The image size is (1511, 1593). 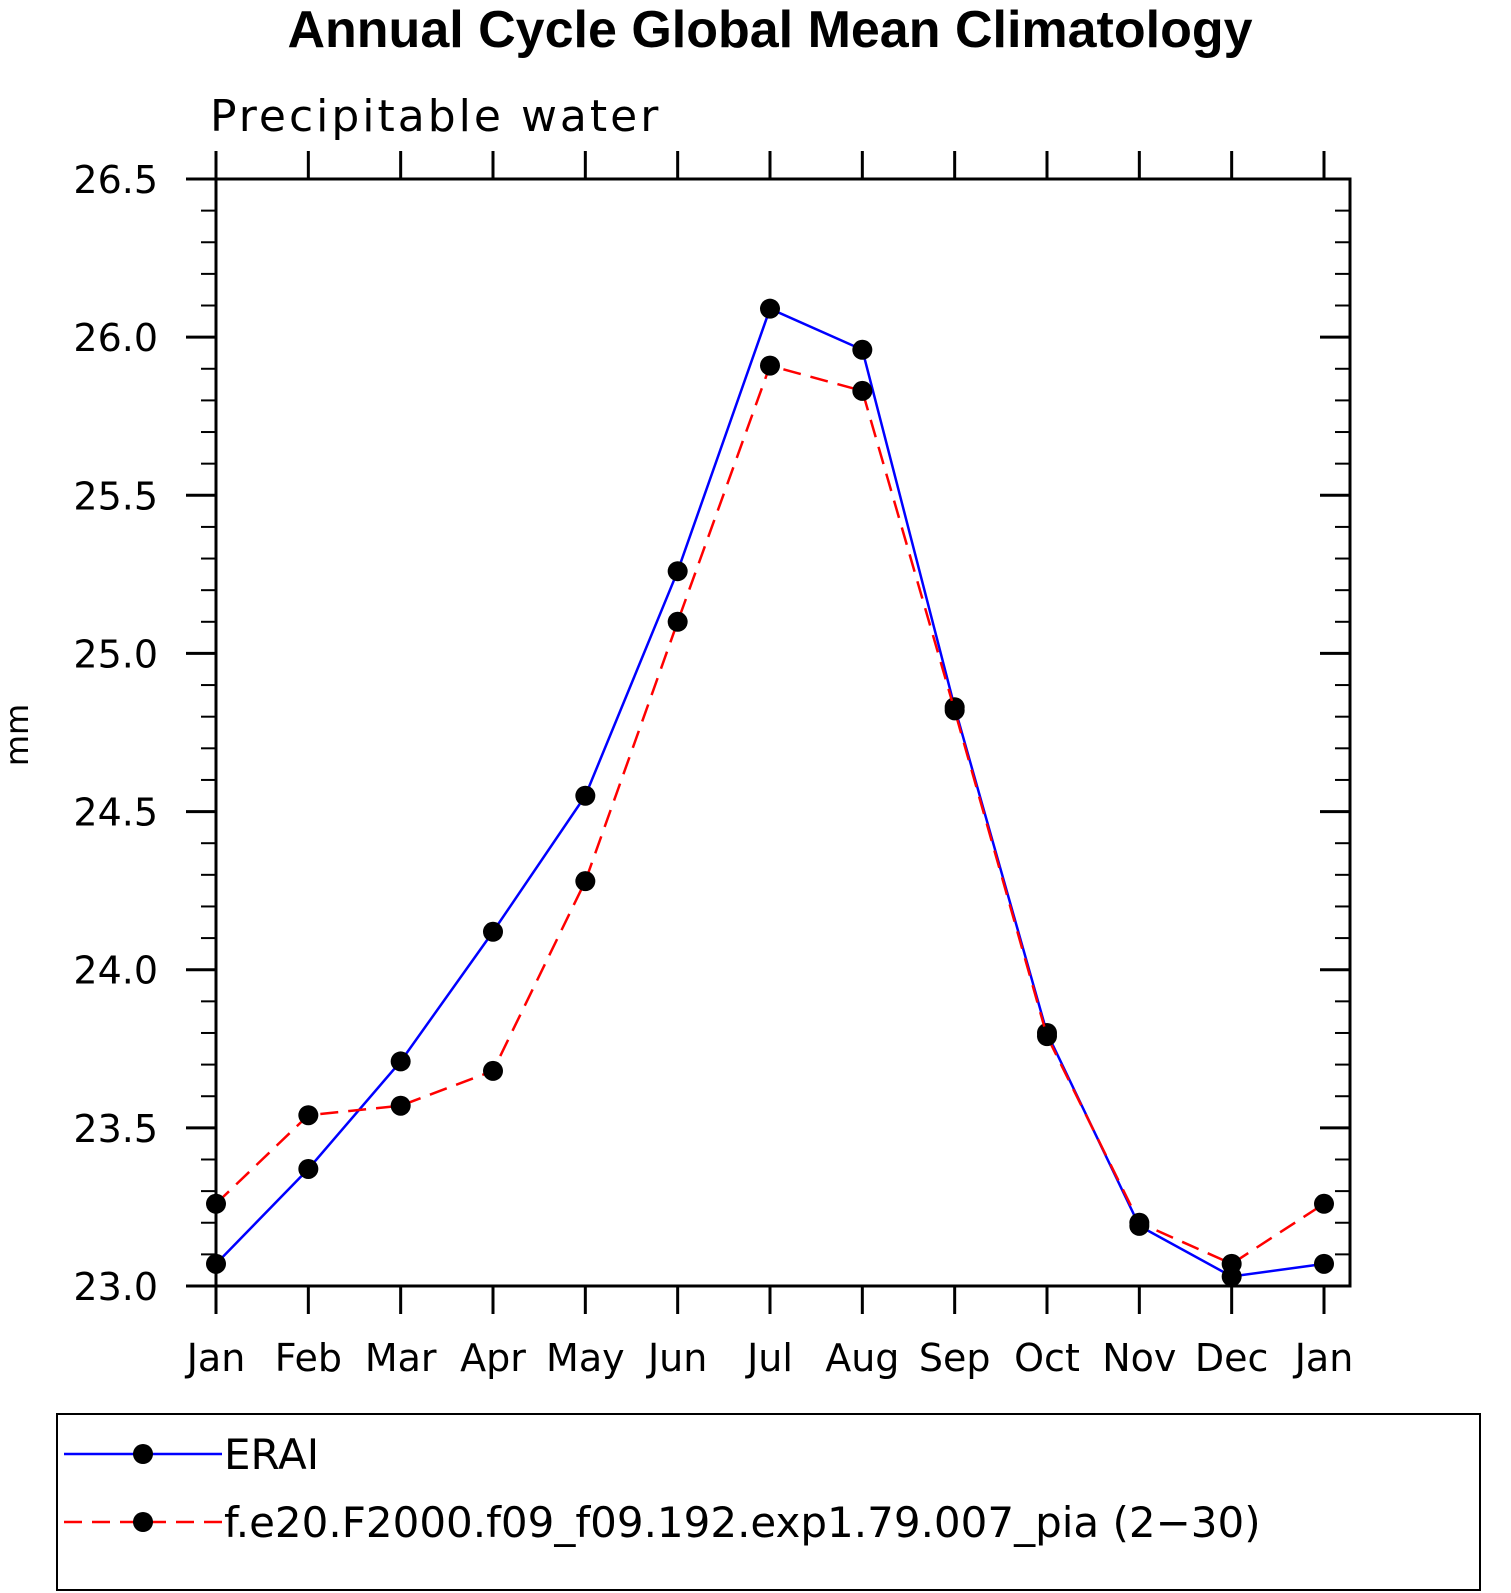 I want to click on x-tick-label: Jul, so click(x=769, y=1358).